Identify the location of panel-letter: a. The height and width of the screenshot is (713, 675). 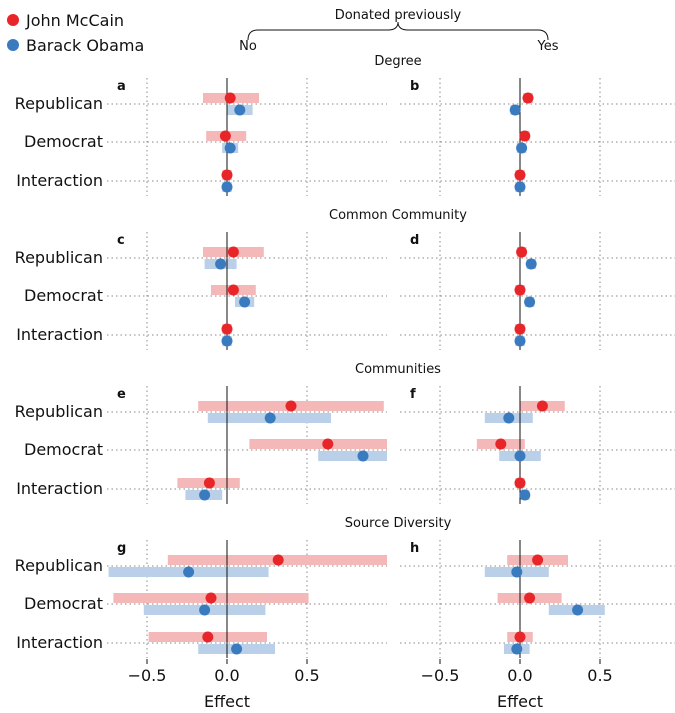
(121, 86).